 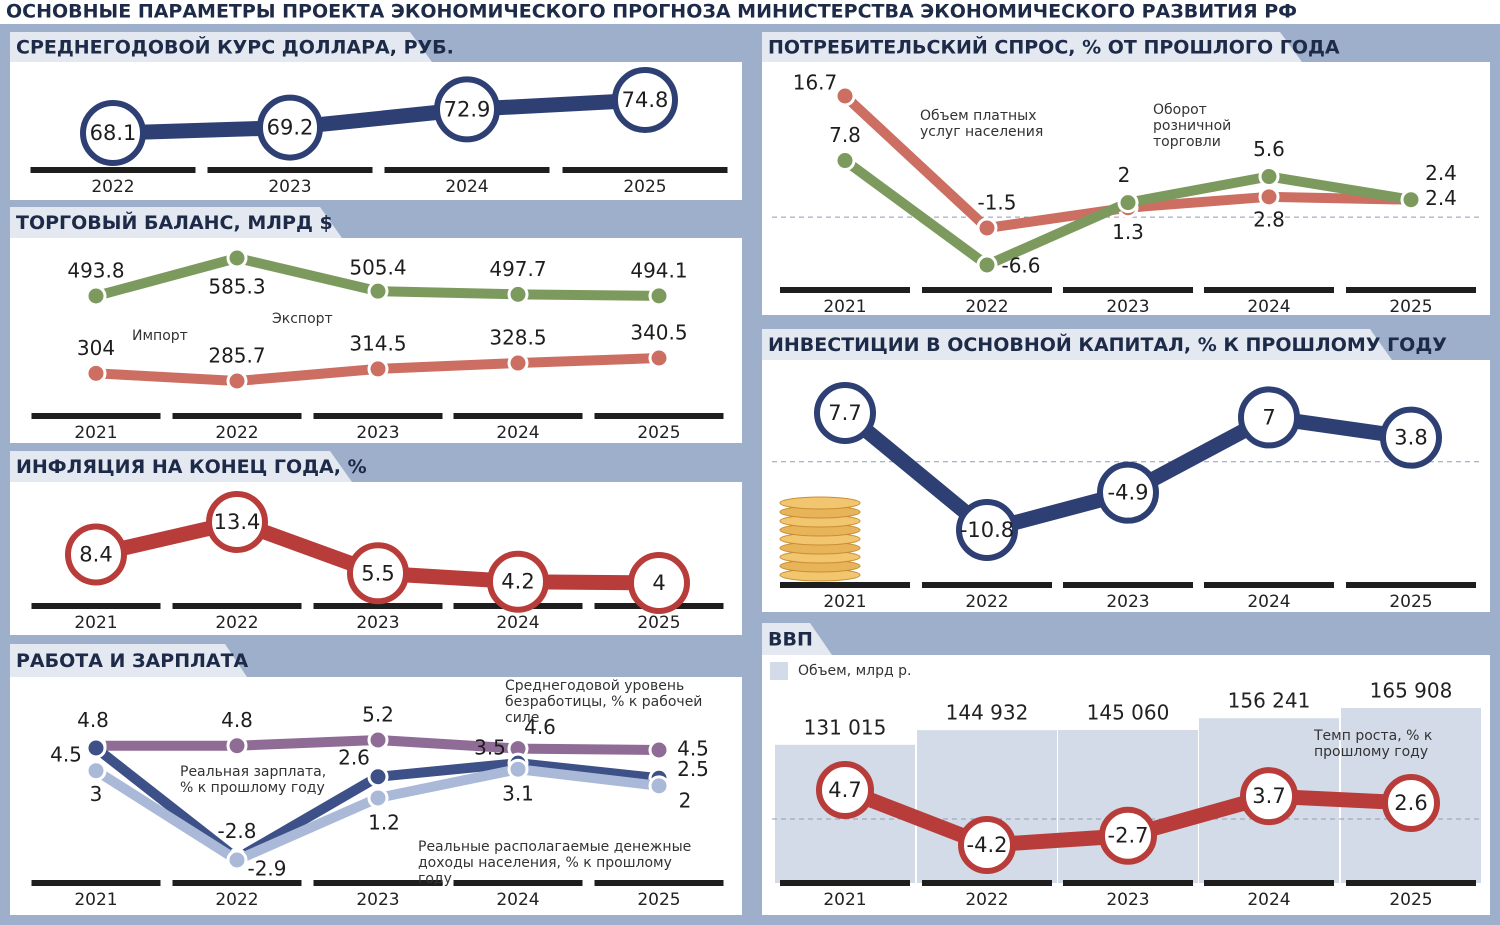 What do you see at coordinates (95, 271) in the screenshot?
I see `point-label: 493.8` at bounding box center [95, 271].